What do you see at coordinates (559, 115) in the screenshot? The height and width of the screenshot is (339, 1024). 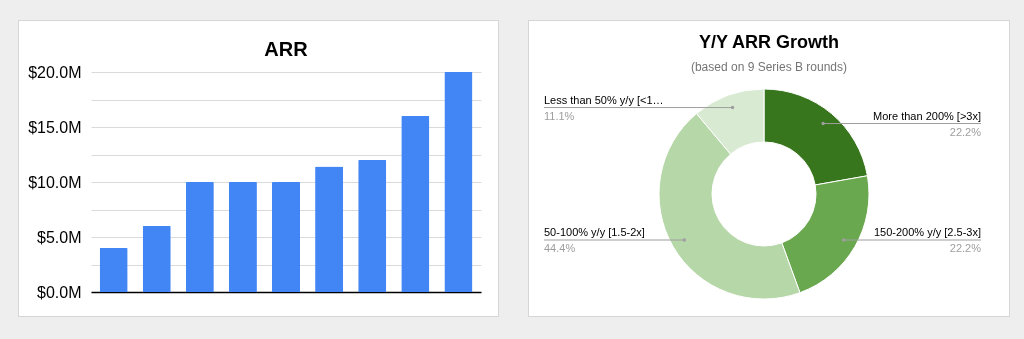 I see `data-label: 11.1%` at bounding box center [559, 115].